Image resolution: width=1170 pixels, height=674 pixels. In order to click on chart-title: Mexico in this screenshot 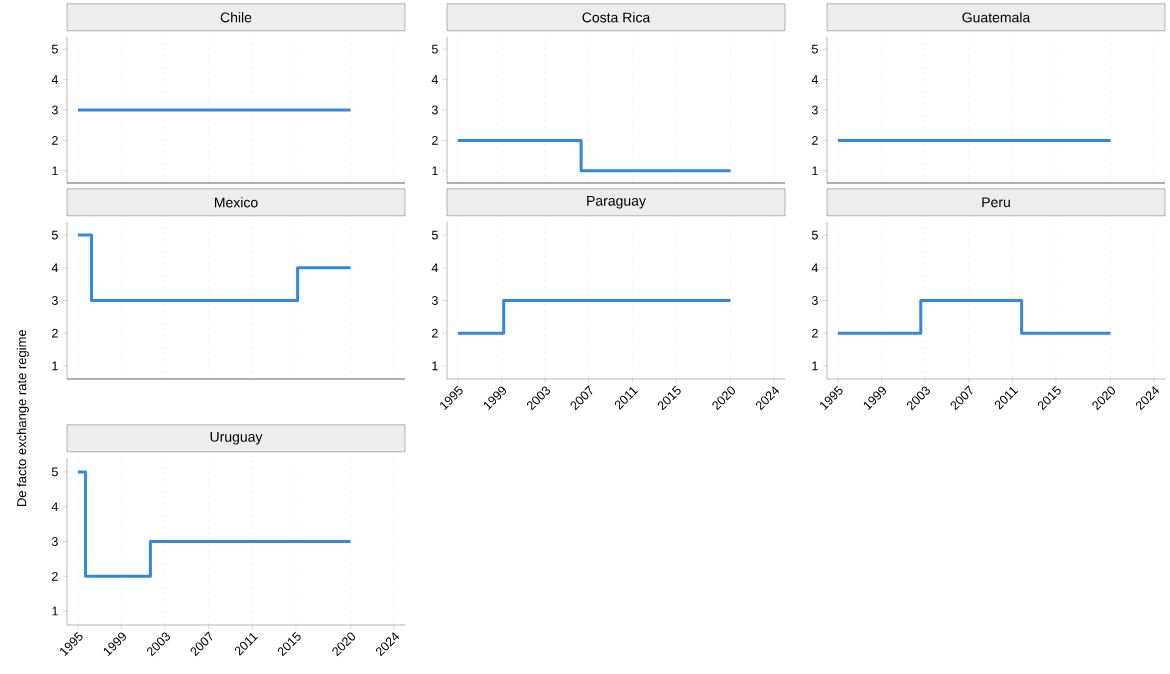, I will do `click(236, 202)`.